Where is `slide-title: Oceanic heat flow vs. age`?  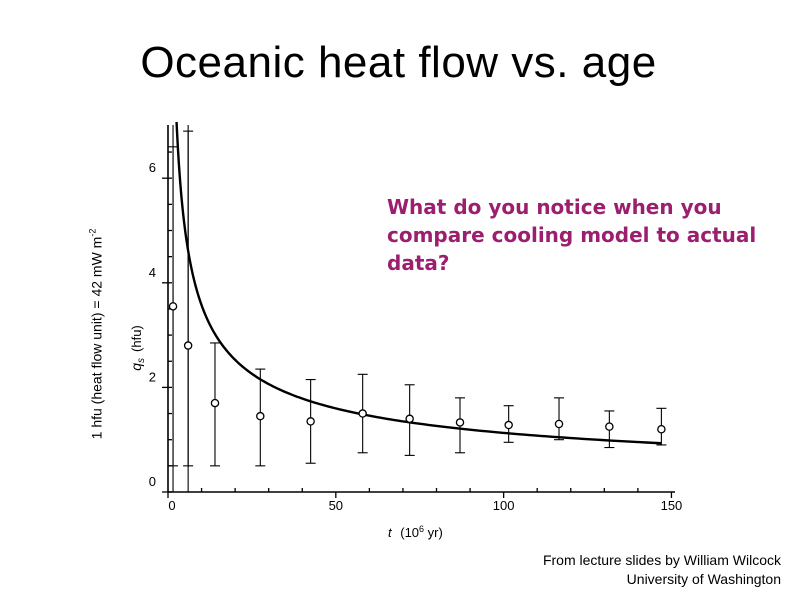 slide-title: Oceanic heat flow vs. age is located at coordinates (398, 62).